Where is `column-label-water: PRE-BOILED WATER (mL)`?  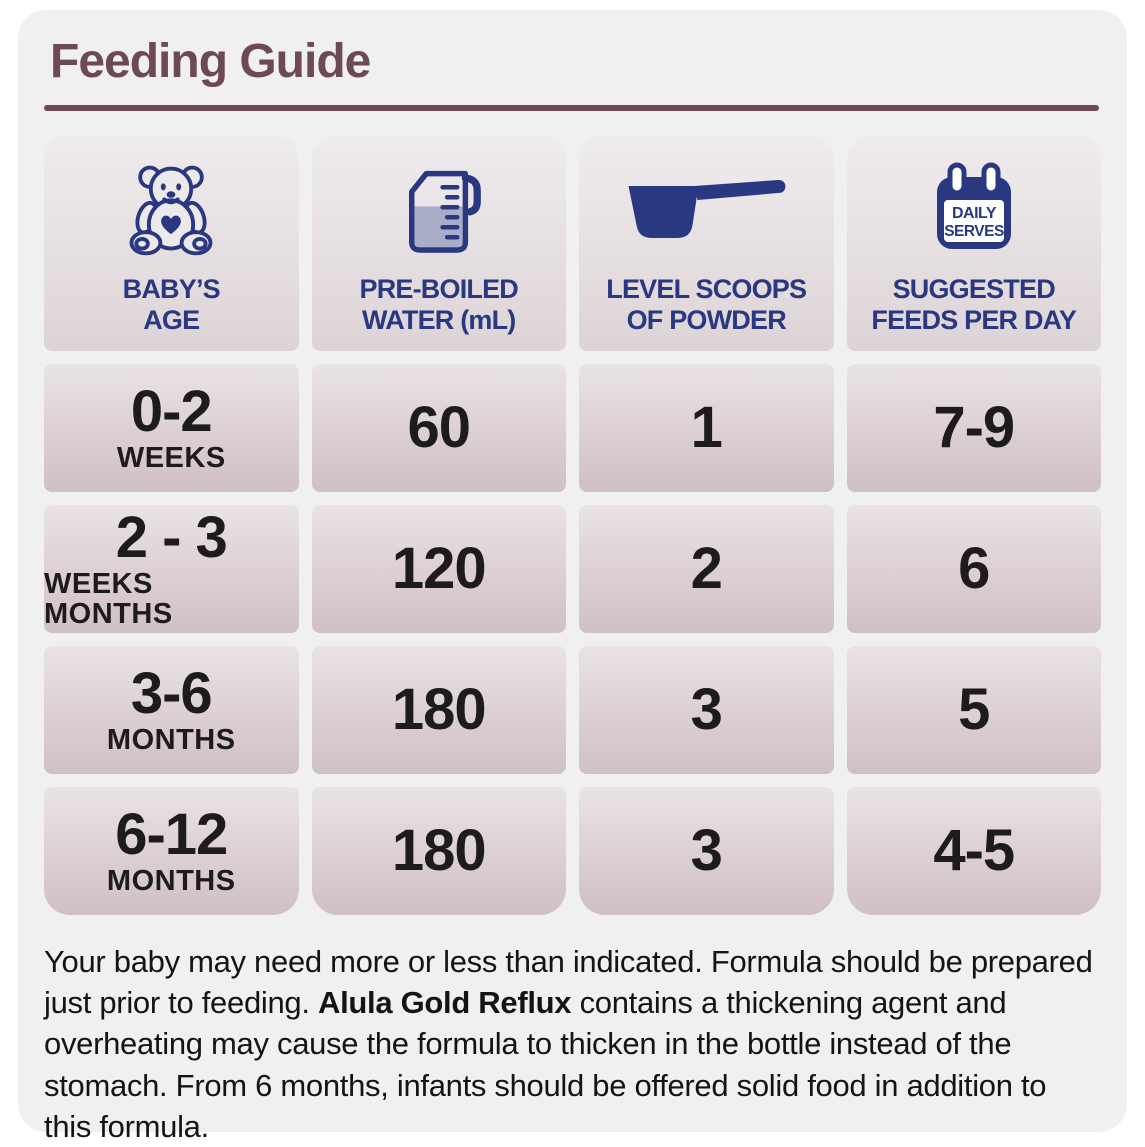
column-label-water: PRE-BOILED WATER (mL) is located at coordinates (438, 304).